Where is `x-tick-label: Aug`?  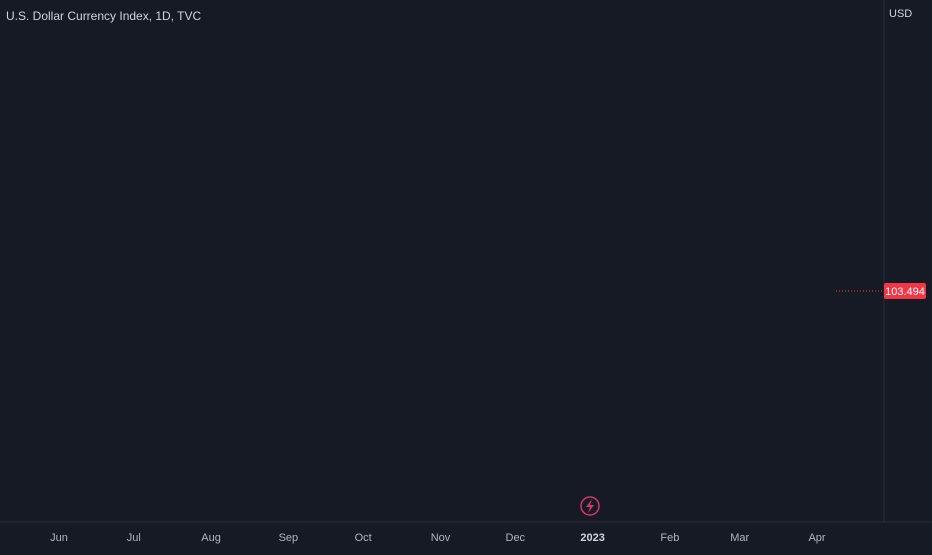
x-tick-label: Aug is located at coordinates (211, 538).